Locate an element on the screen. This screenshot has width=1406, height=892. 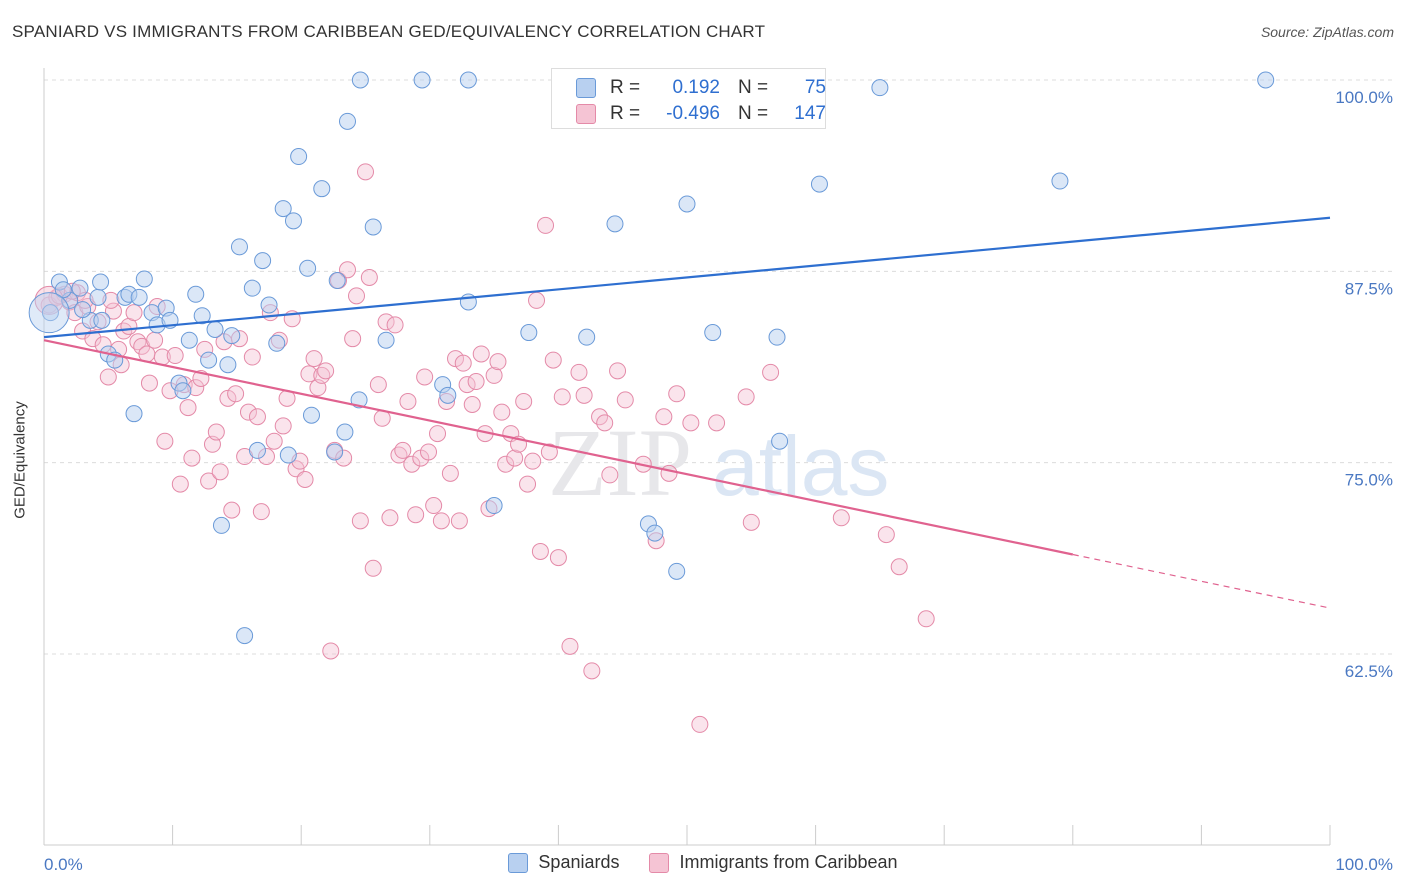
stats-n-value: 147 is located at coordinates (810, 113).